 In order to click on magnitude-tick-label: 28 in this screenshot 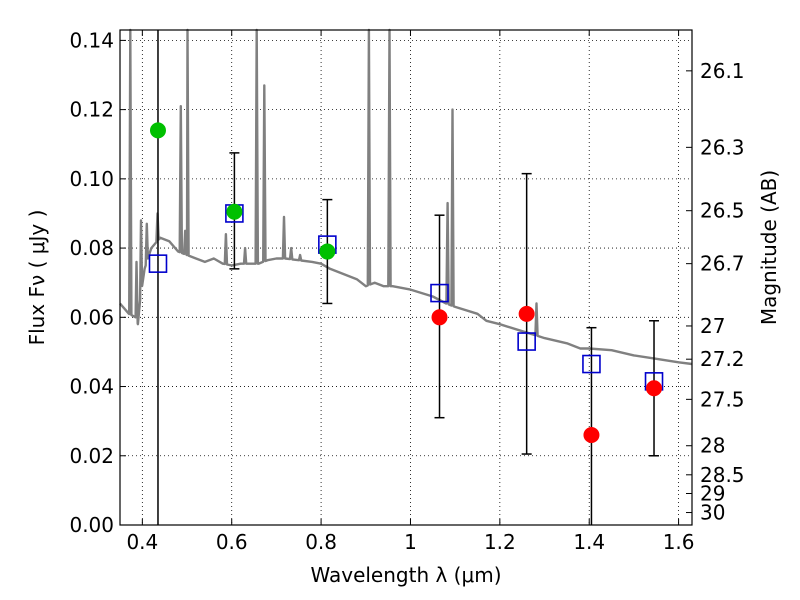, I will do `click(712, 446)`.